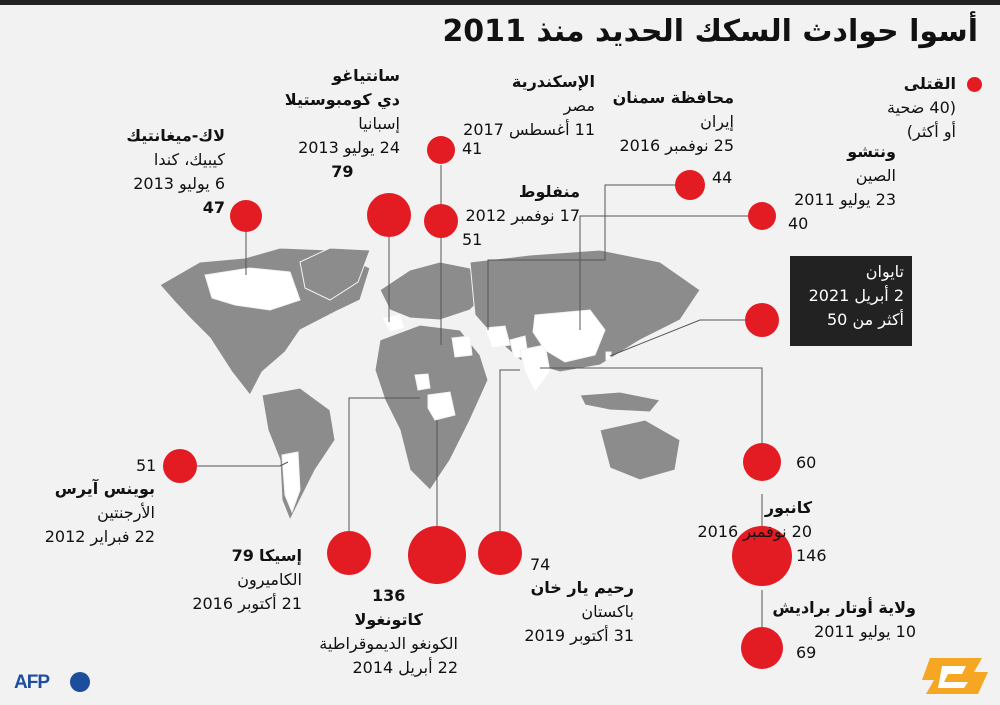 The image size is (1000, 705). What do you see at coordinates (856, 295) in the screenshot?
I see `event-date: 2 أبريل 2021` at bounding box center [856, 295].